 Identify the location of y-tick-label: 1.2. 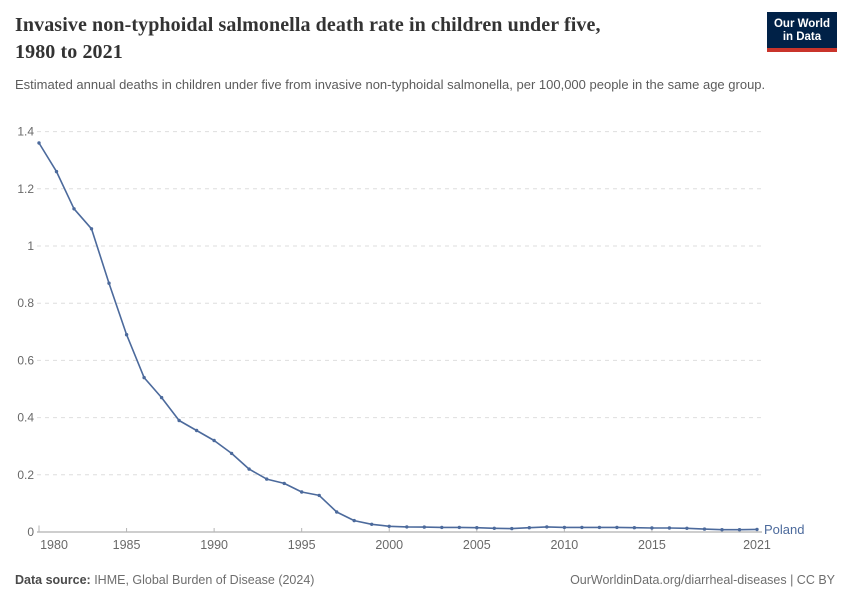
(25, 189).